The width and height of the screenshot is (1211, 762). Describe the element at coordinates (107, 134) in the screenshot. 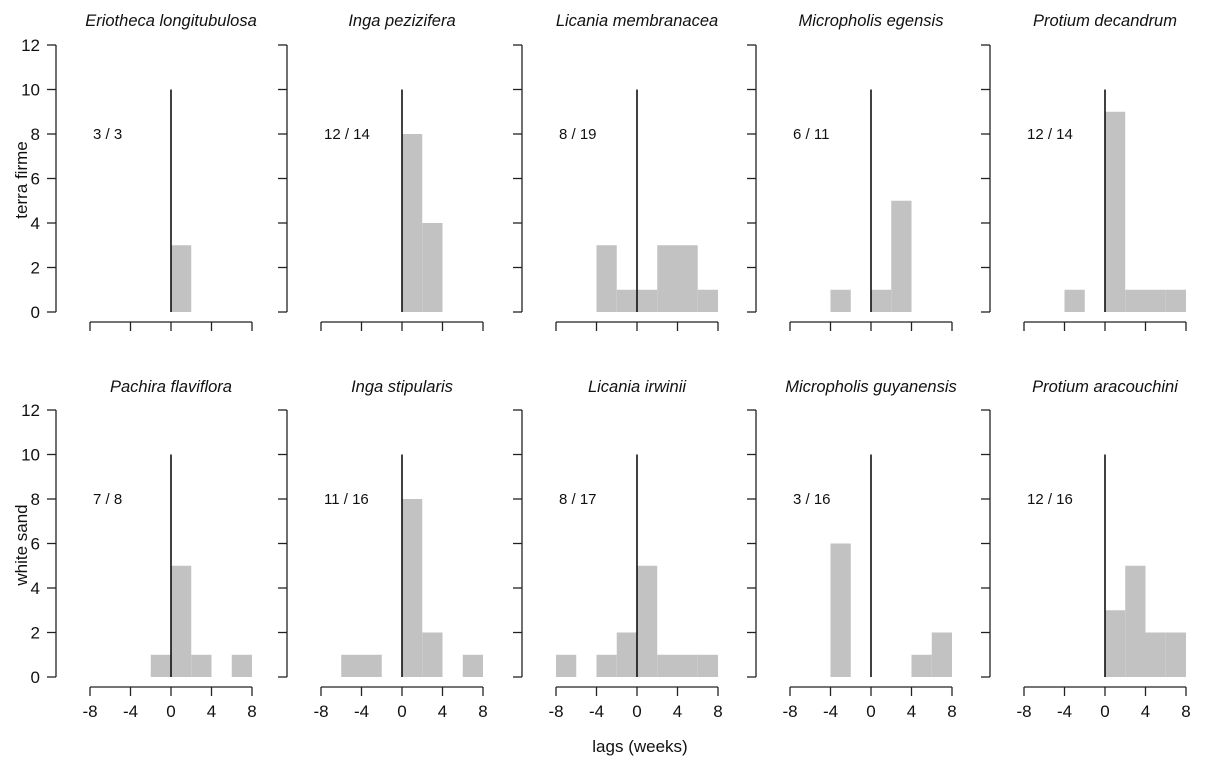

I see `count-annotation: 3 / 3` at that location.